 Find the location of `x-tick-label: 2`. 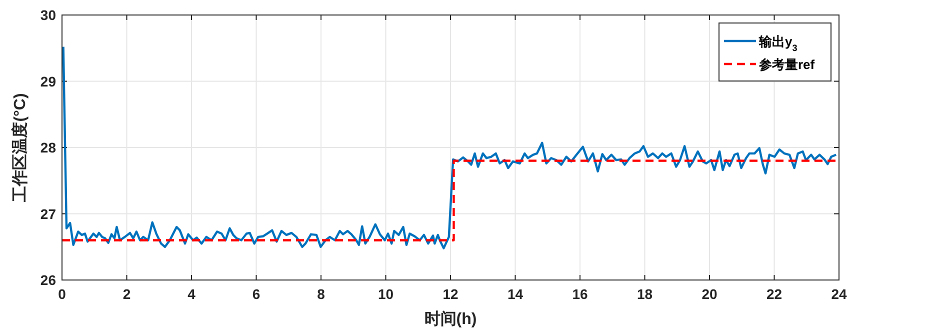

x-tick-label: 2 is located at coordinates (126, 294).